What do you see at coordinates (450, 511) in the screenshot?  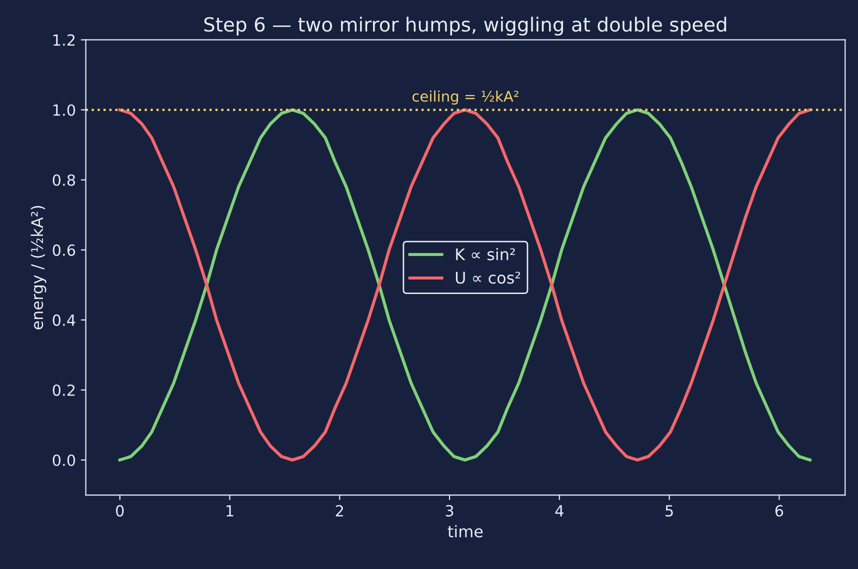 I see `x-tick-label: 3` at bounding box center [450, 511].